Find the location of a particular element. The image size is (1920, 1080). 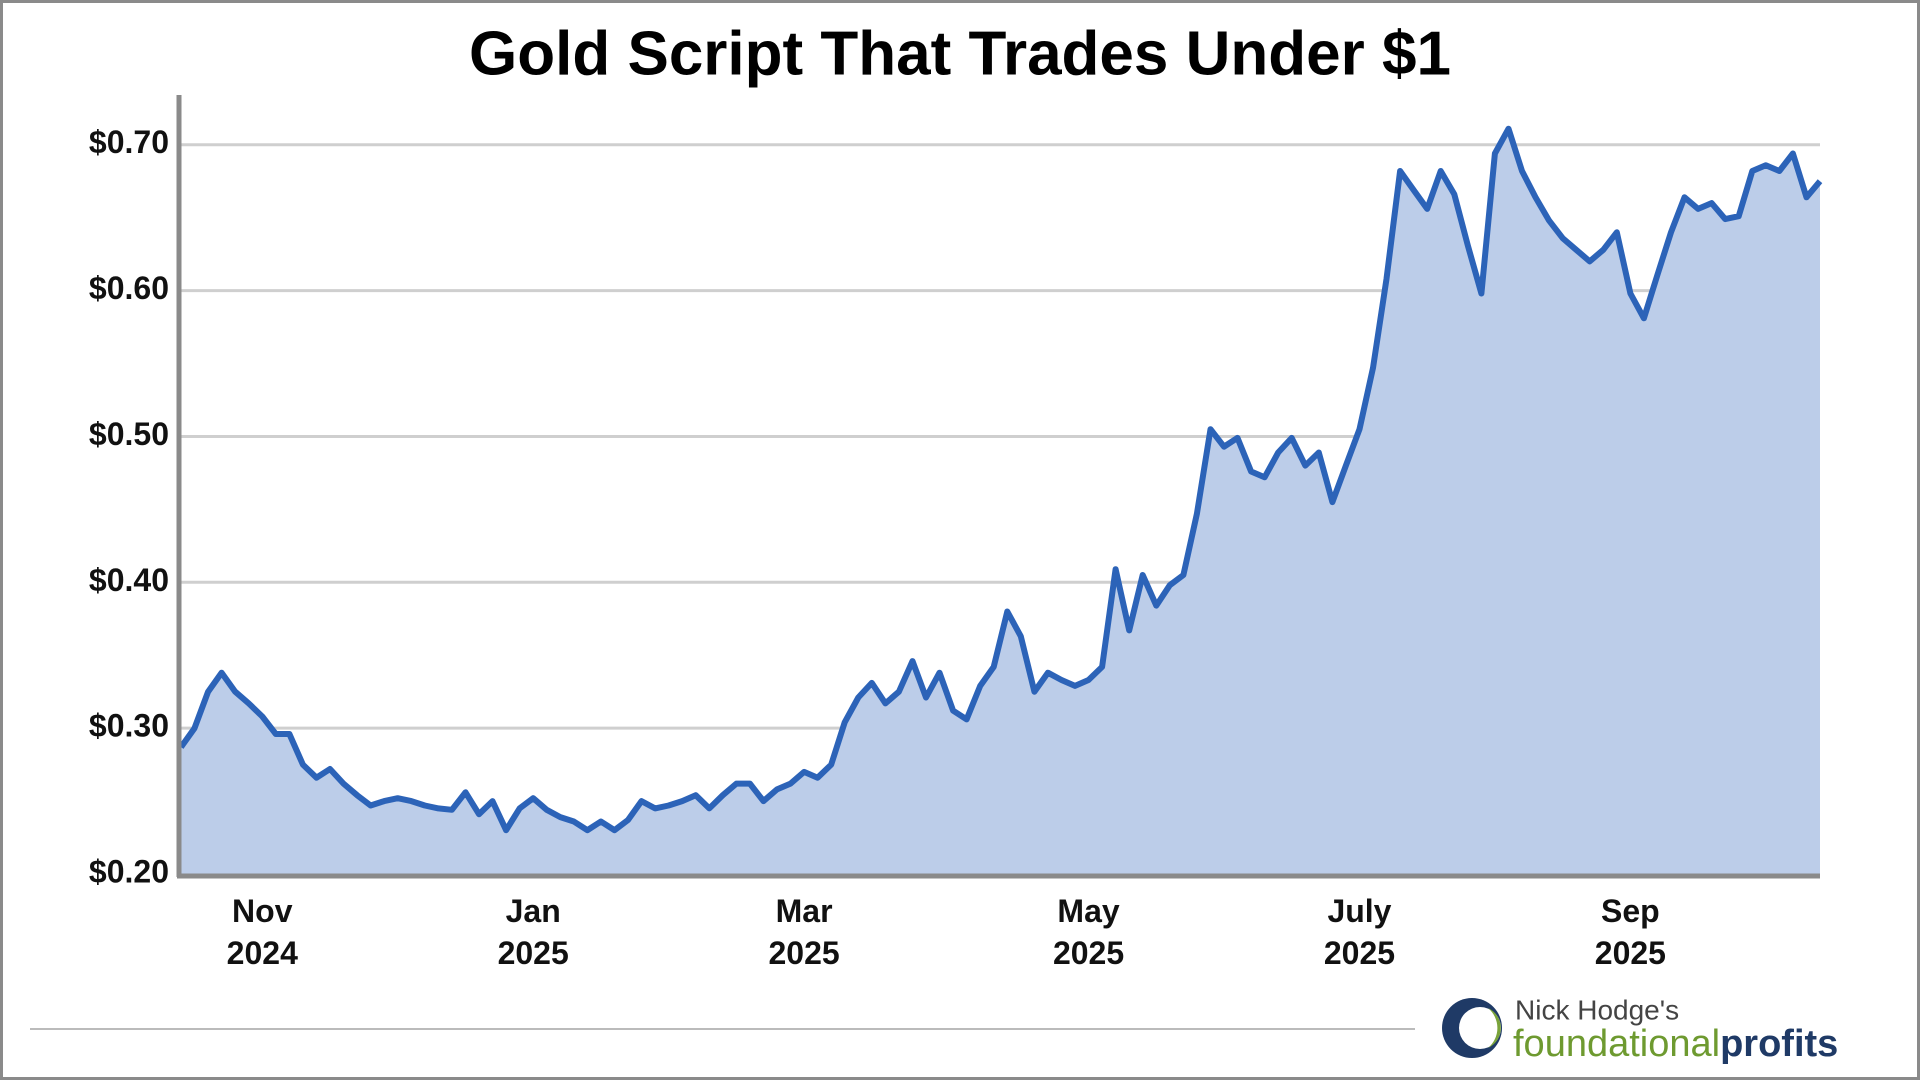

x-tick-label: Mar 2025 is located at coordinates (804, 932).